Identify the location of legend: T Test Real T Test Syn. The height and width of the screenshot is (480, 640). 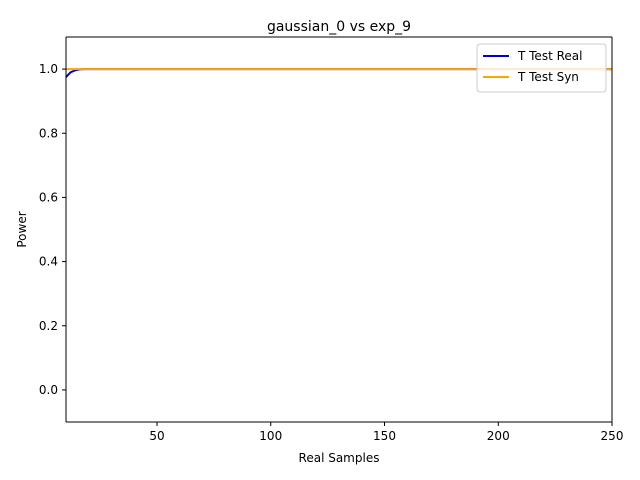
(541, 68).